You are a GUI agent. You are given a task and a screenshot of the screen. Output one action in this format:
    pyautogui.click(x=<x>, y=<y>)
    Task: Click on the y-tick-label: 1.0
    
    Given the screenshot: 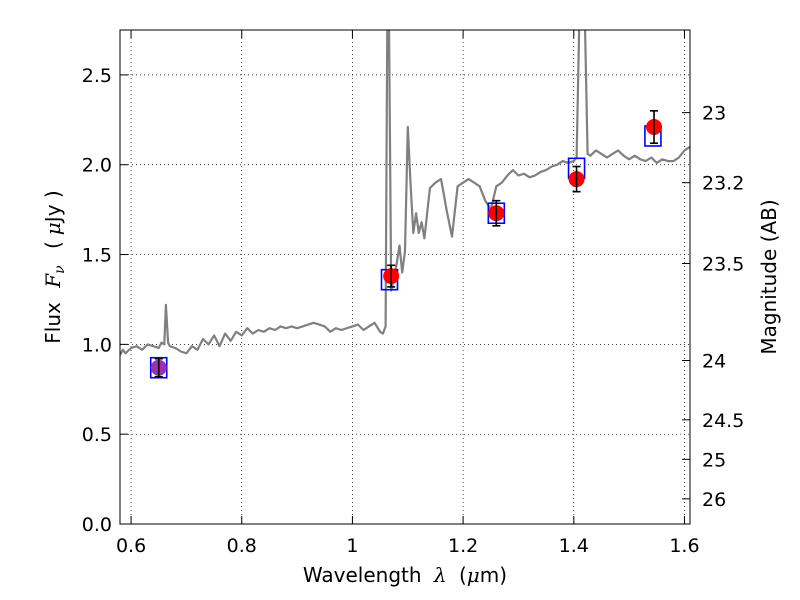 What is the action you would take?
    pyautogui.click(x=97, y=345)
    